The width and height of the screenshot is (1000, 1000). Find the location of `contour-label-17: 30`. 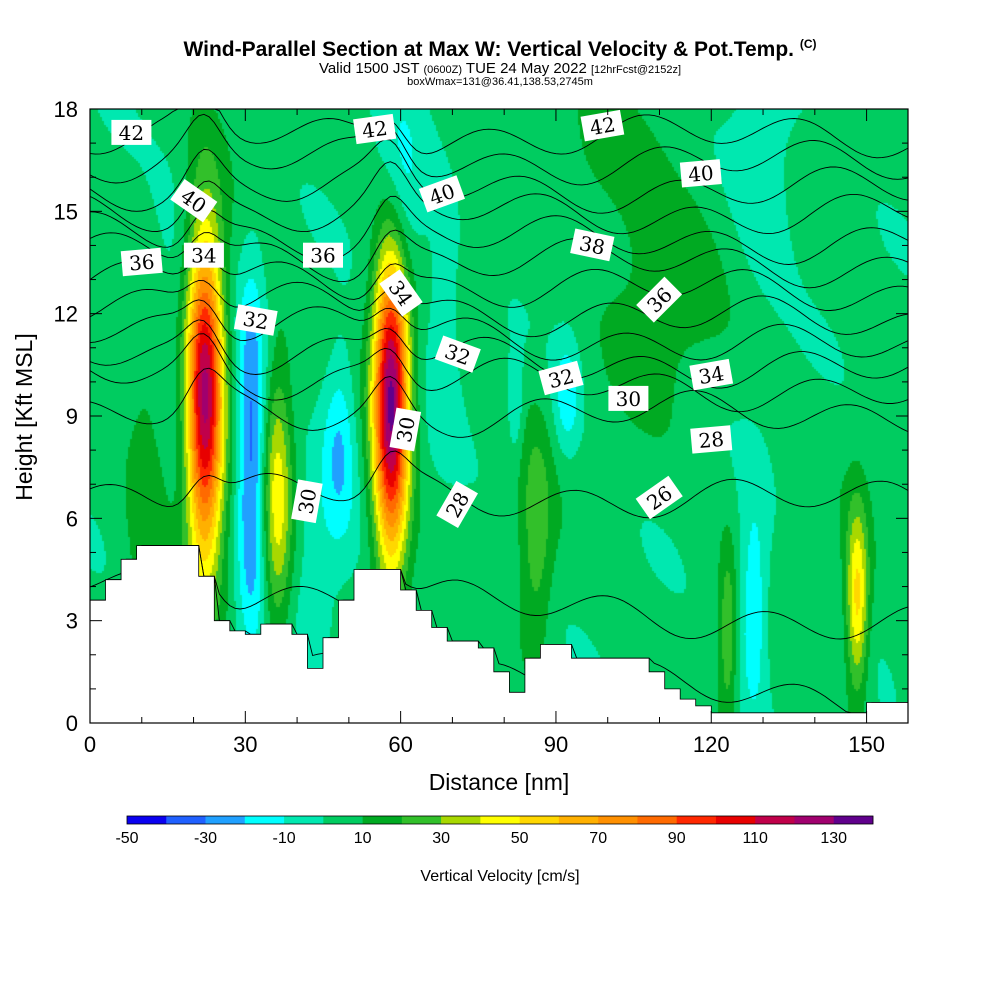

contour-label-17: 30 is located at coordinates (405, 429).